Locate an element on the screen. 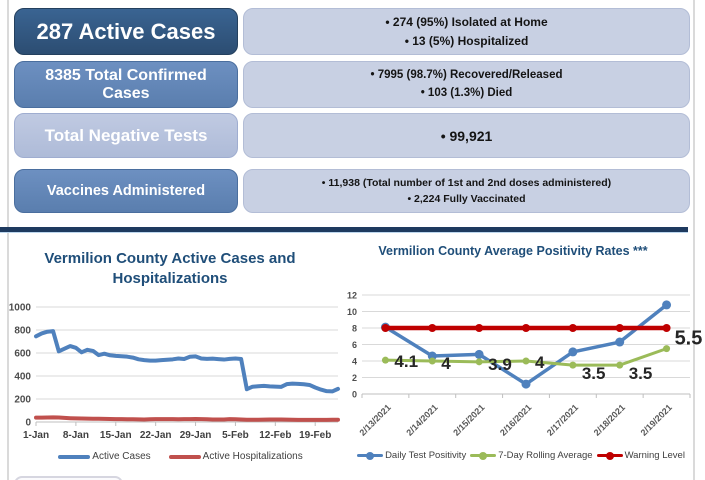 Image resolution: width=705 pixels, height=480 pixels. negative-tests-label: Total Negative Tests is located at coordinates (126, 135).